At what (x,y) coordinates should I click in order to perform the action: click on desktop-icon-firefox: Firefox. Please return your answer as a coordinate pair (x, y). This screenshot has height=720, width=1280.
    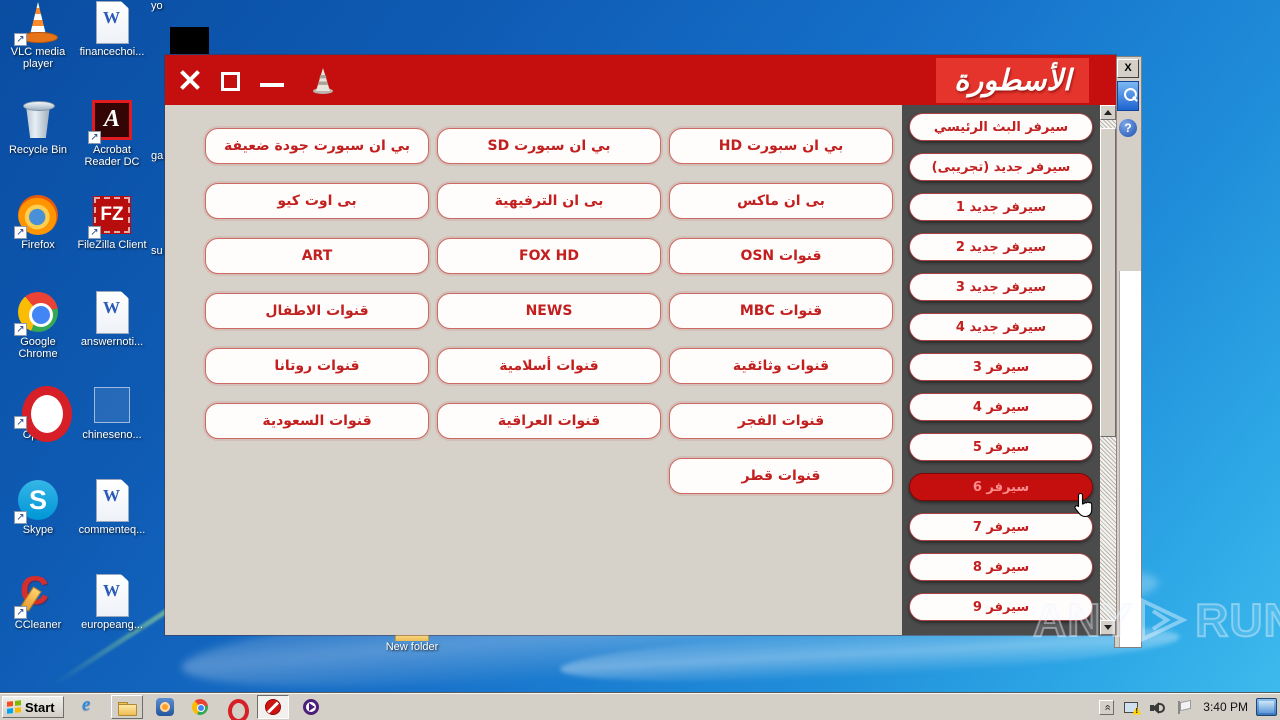
    Looking at the image, I should click on (38, 222).